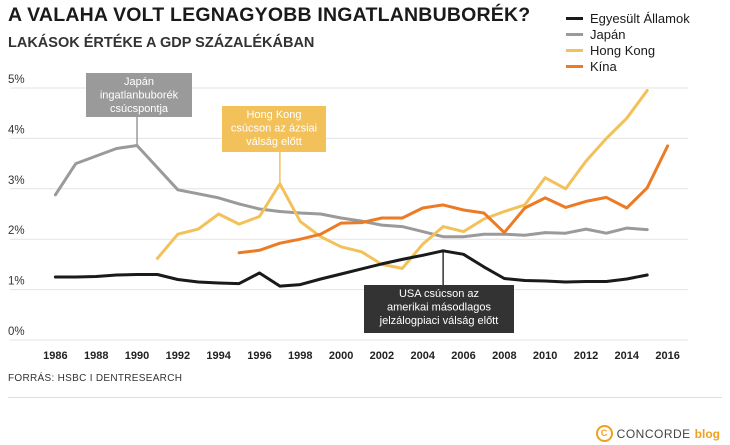  I want to click on x-tick-label: 1996, so click(259, 356).